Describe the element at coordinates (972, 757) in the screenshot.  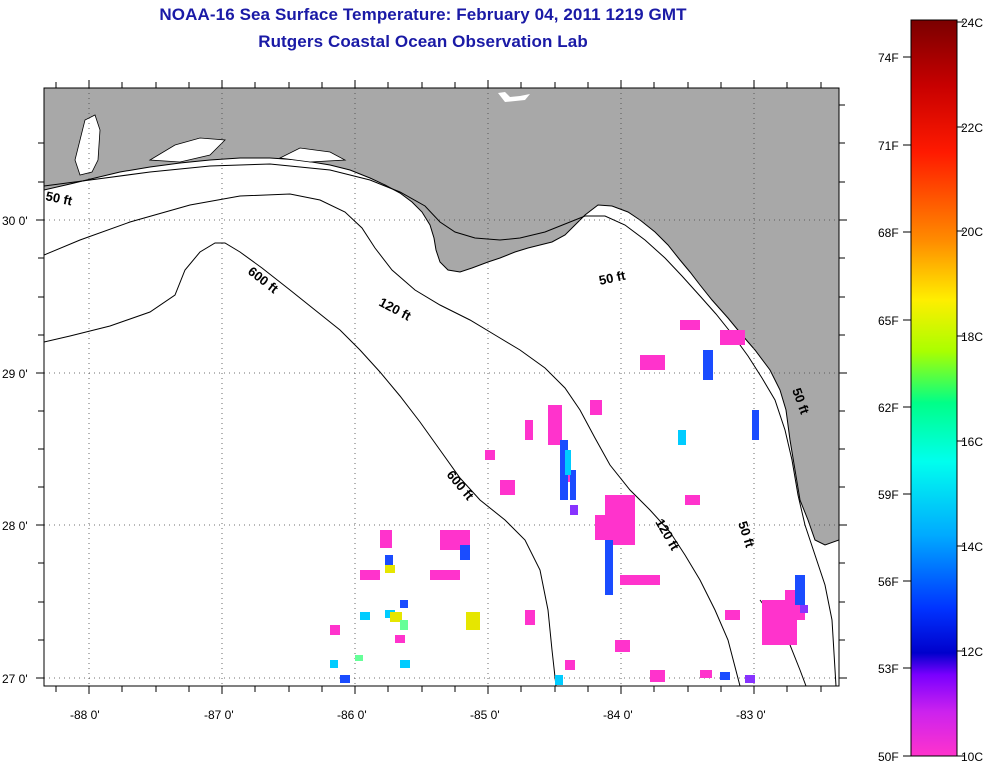
I see `colorbar-c-label: 10C` at that location.